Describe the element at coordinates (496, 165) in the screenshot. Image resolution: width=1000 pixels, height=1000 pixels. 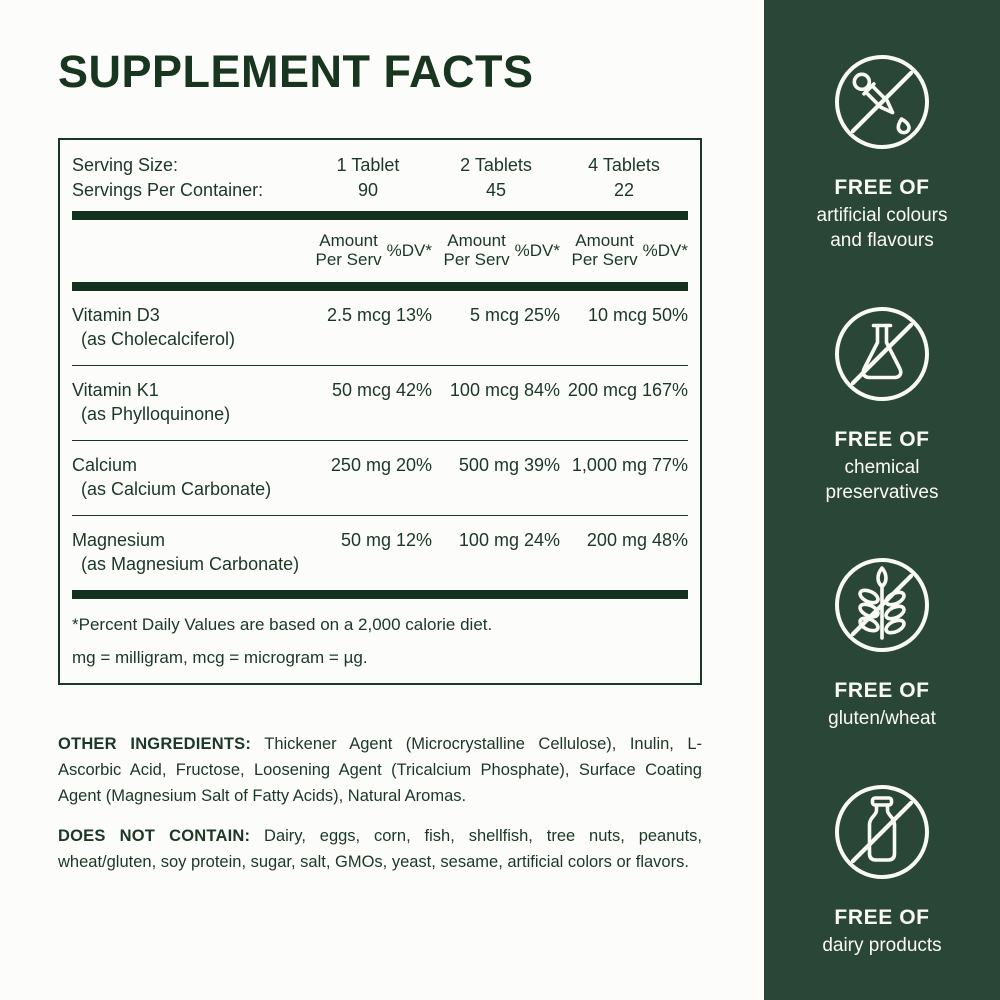
I see `serving-size-value: 2 Tablets` at that location.